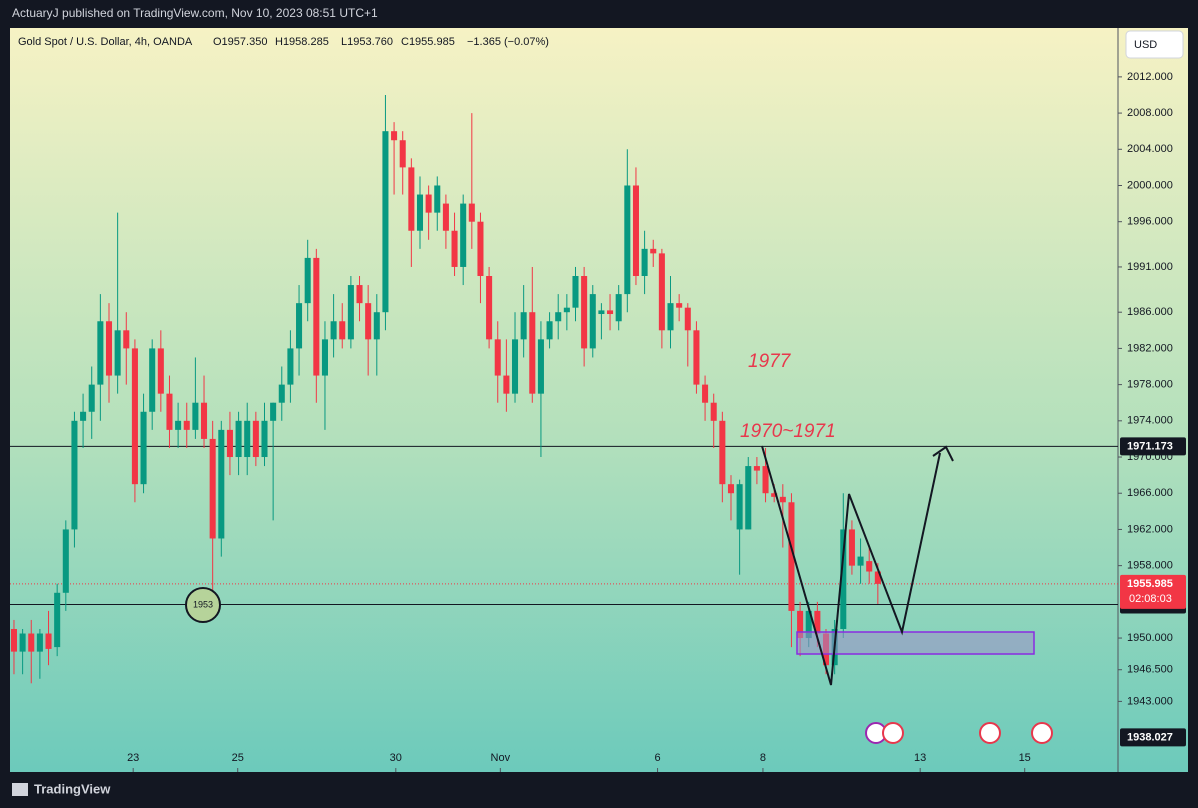  I want to click on axis-marker-tag, so click(1153, 737).